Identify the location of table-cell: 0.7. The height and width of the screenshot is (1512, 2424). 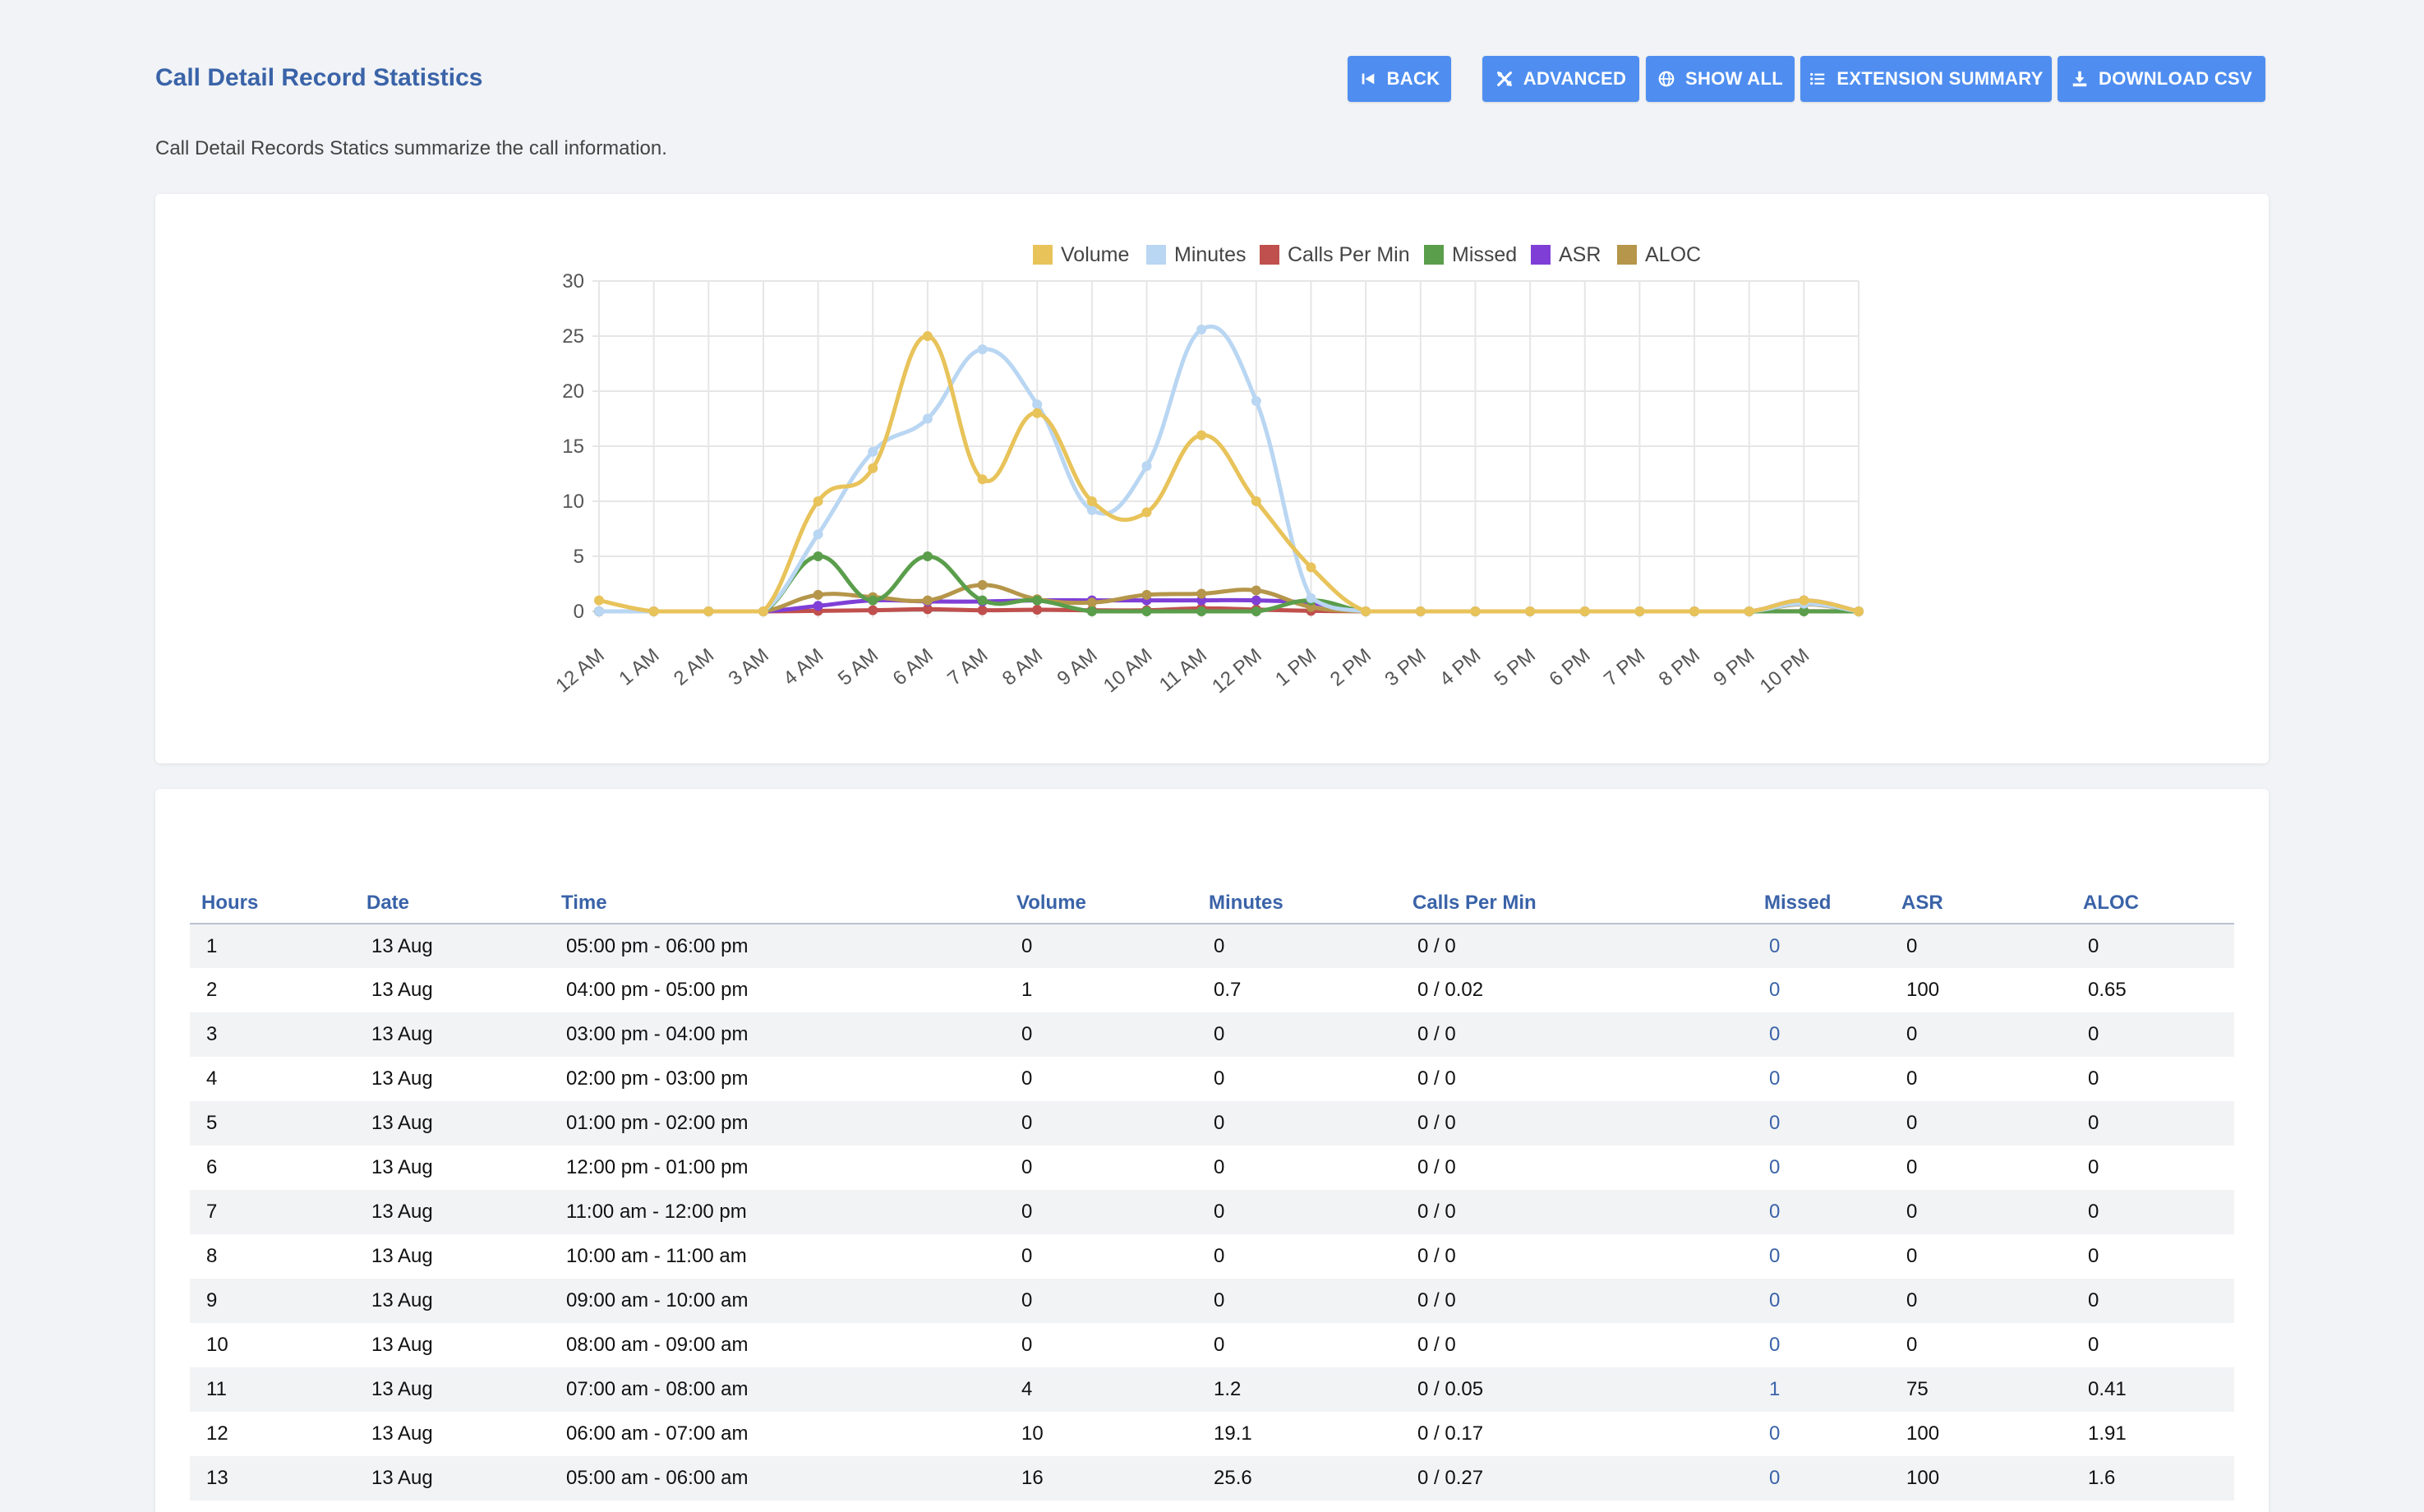
(1228, 990).